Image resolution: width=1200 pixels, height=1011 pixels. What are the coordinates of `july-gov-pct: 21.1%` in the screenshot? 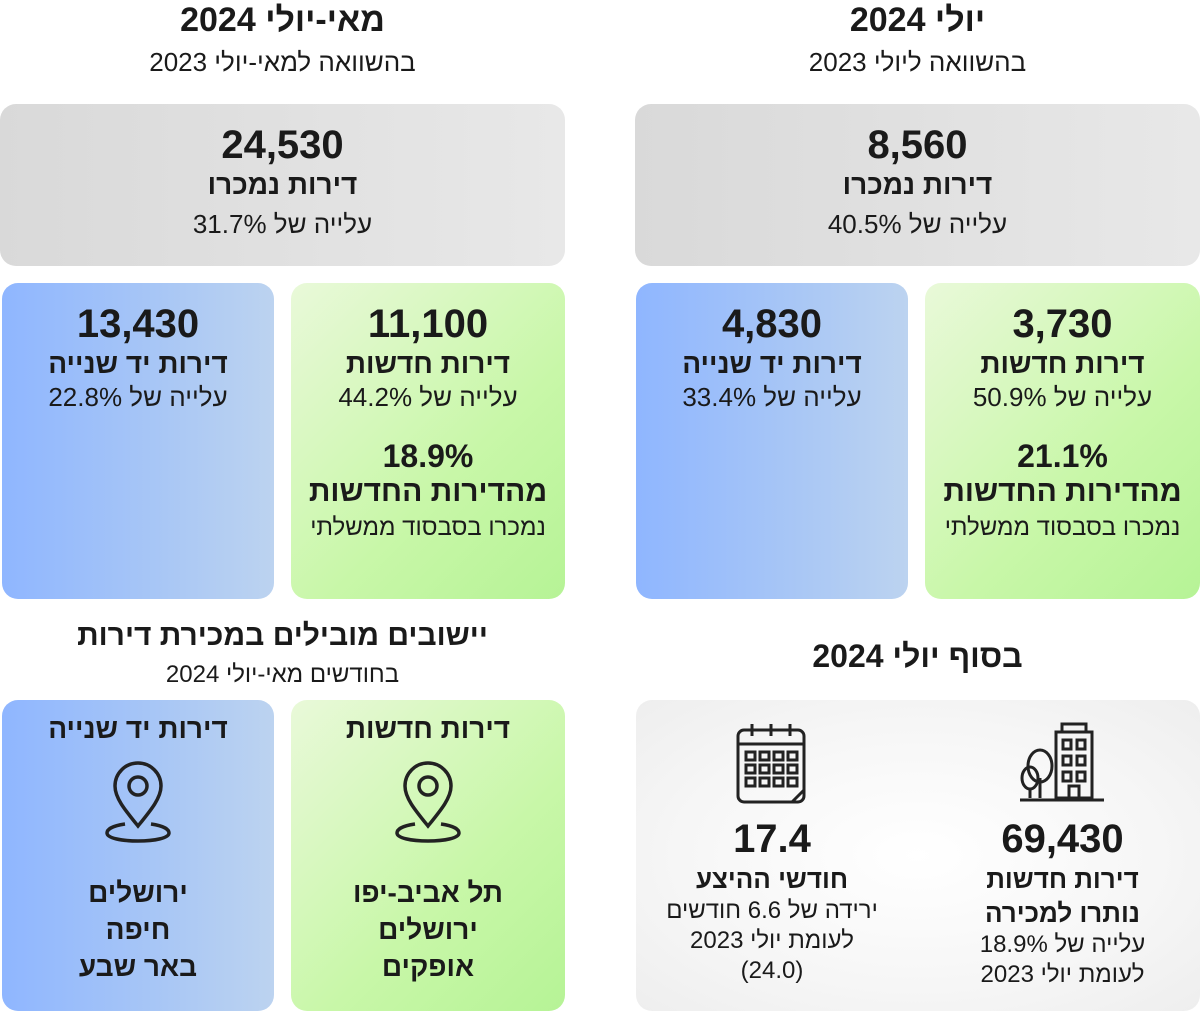 It's located at (1062, 456).